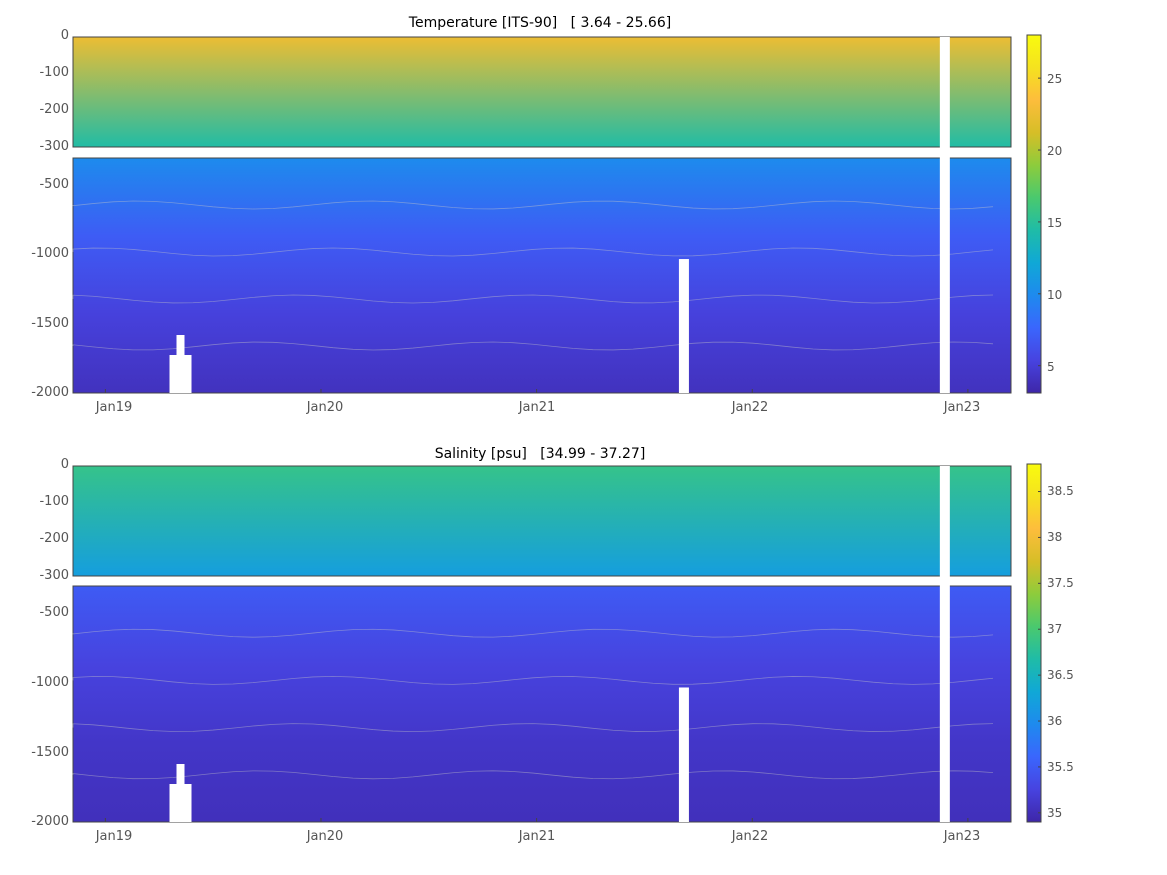  What do you see at coordinates (962, 407) in the screenshot?
I see `temp-xtick: Jan23` at bounding box center [962, 407].